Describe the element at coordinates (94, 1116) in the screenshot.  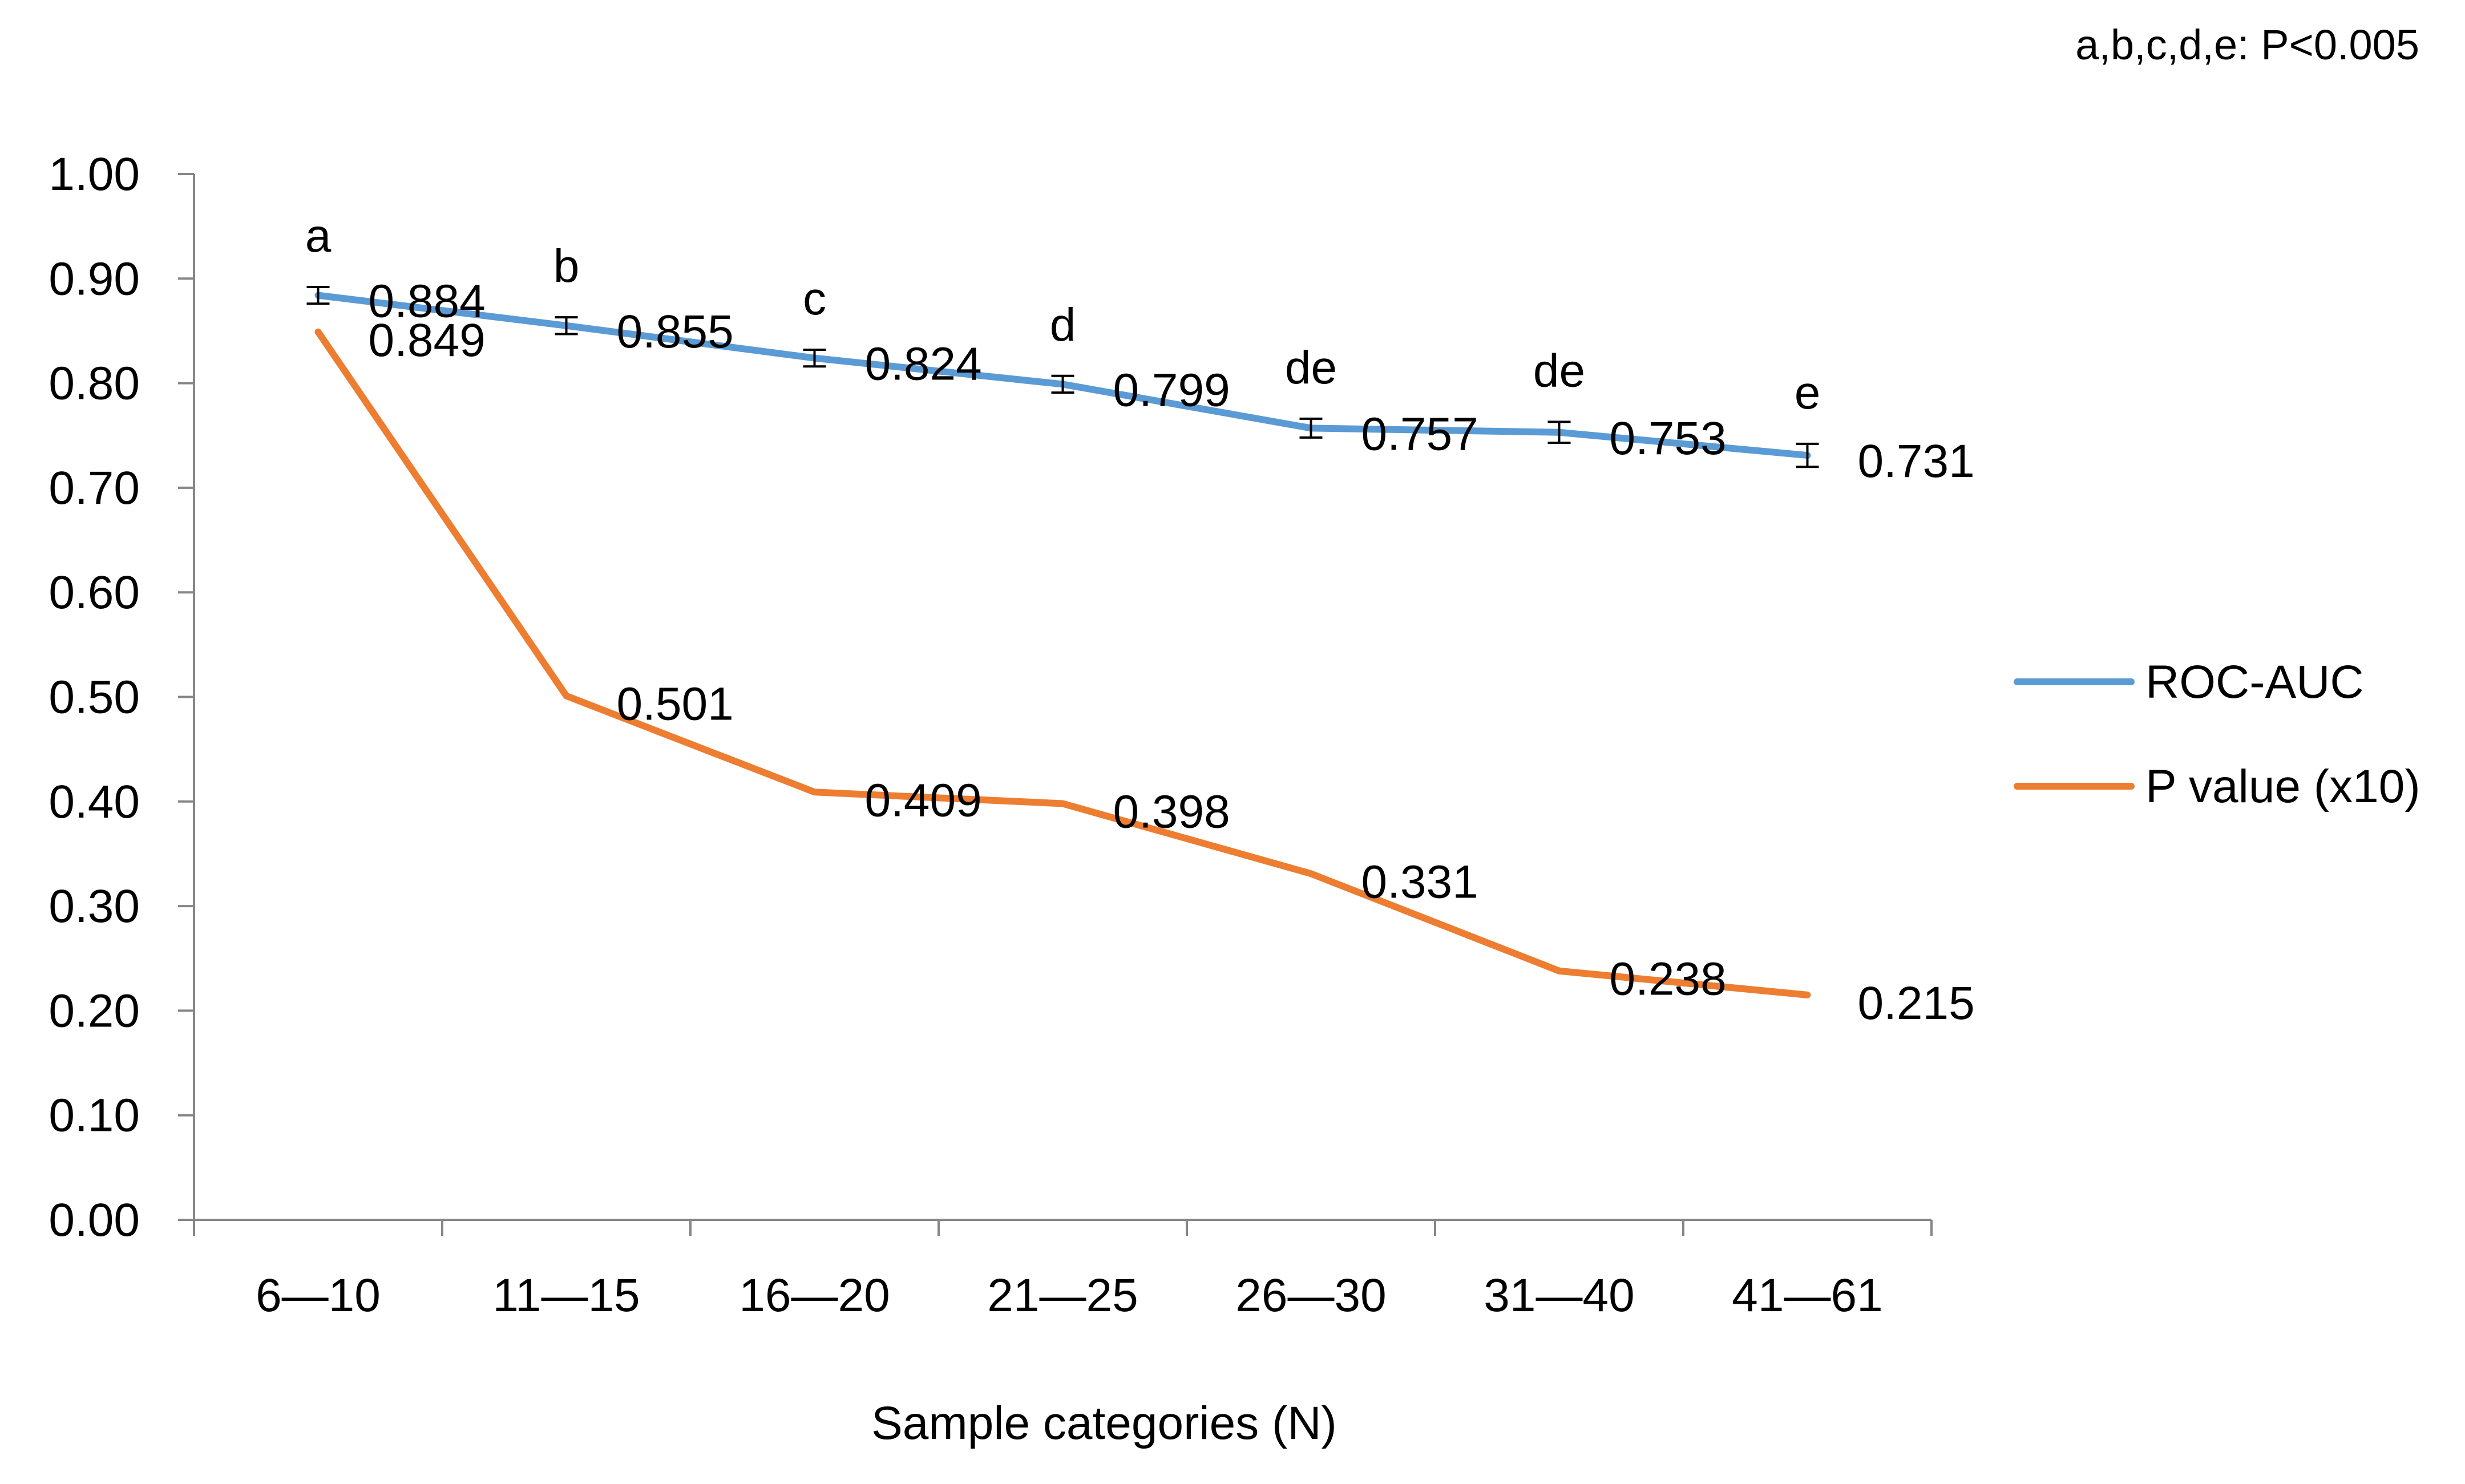
I see `y-tick-label: 0.10` at that location.